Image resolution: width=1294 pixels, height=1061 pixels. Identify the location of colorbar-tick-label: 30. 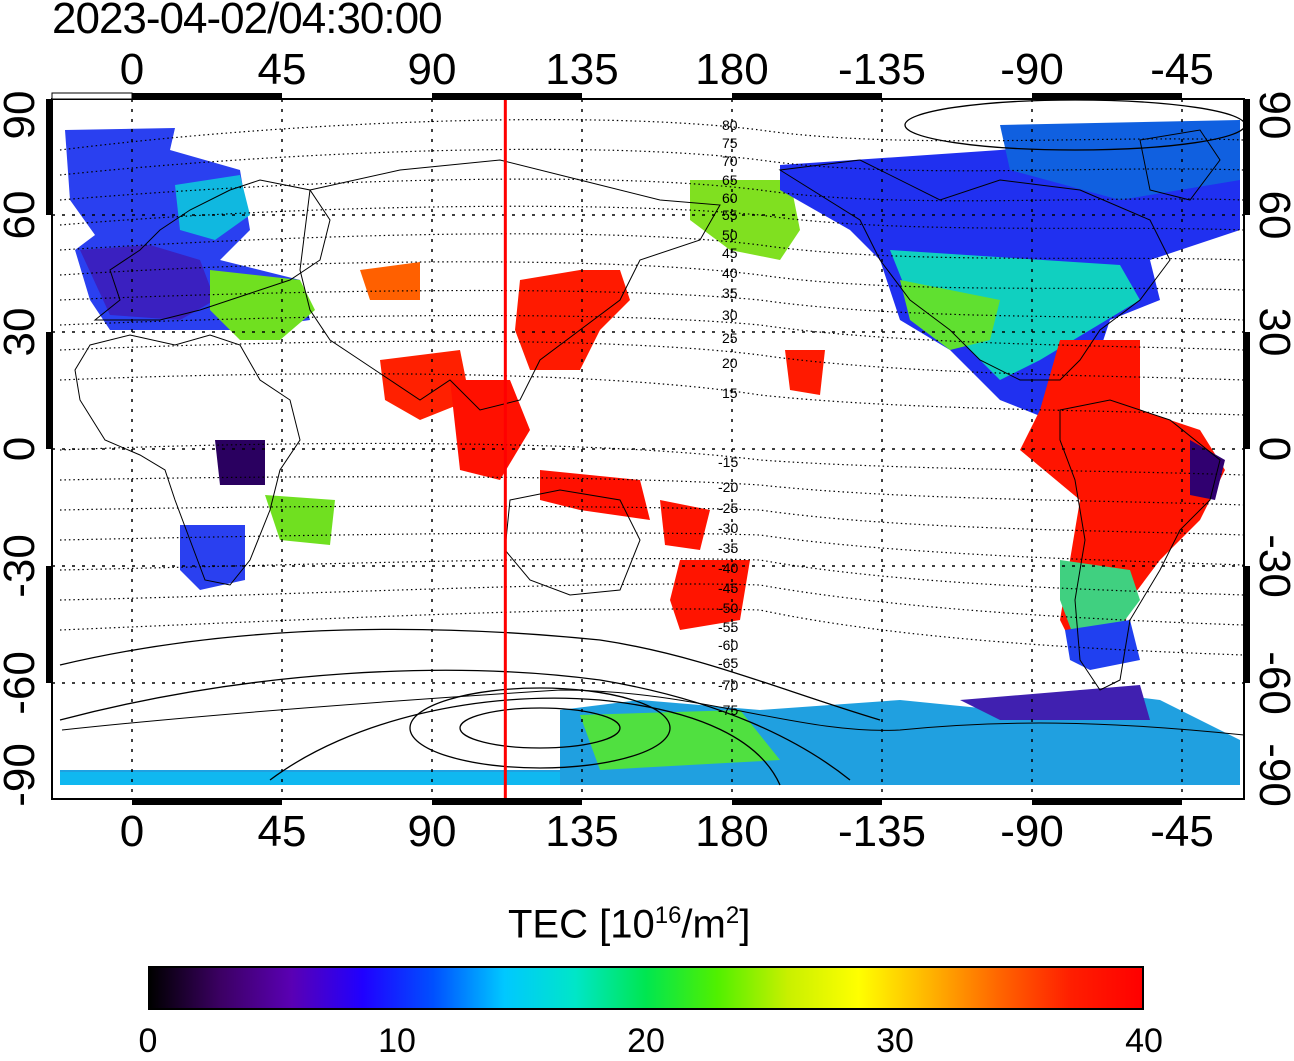
(895, 1041).